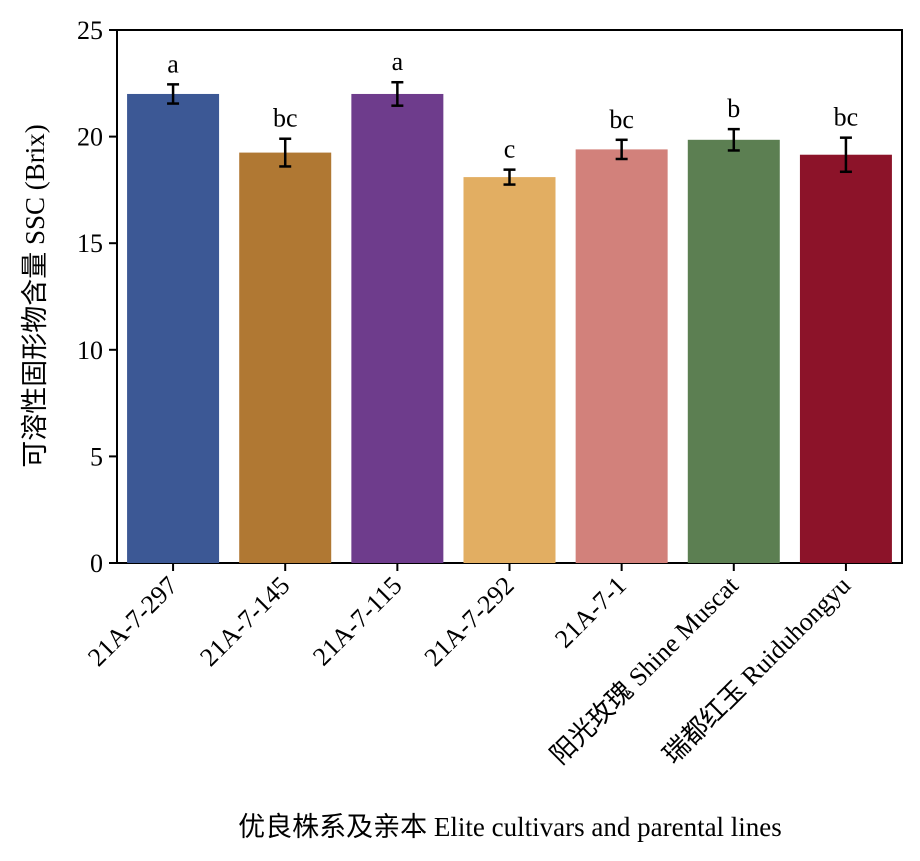 This screenshot has width=920, height=861. Describe the element at coordinates (469, 621) in the screenshot. I see `x-tick-label: 21A-7-292` at that location.